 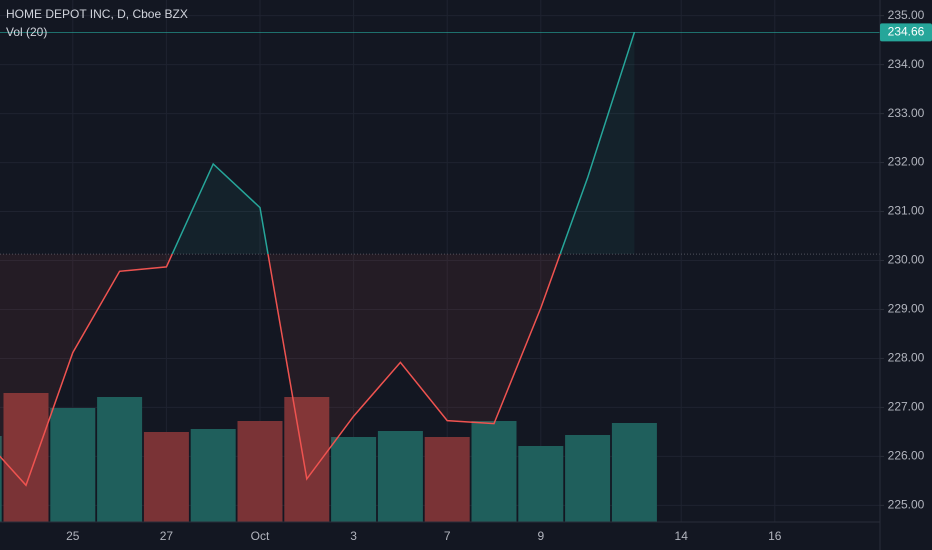 I want to click on last-price-box, so click(x=906, y=32).